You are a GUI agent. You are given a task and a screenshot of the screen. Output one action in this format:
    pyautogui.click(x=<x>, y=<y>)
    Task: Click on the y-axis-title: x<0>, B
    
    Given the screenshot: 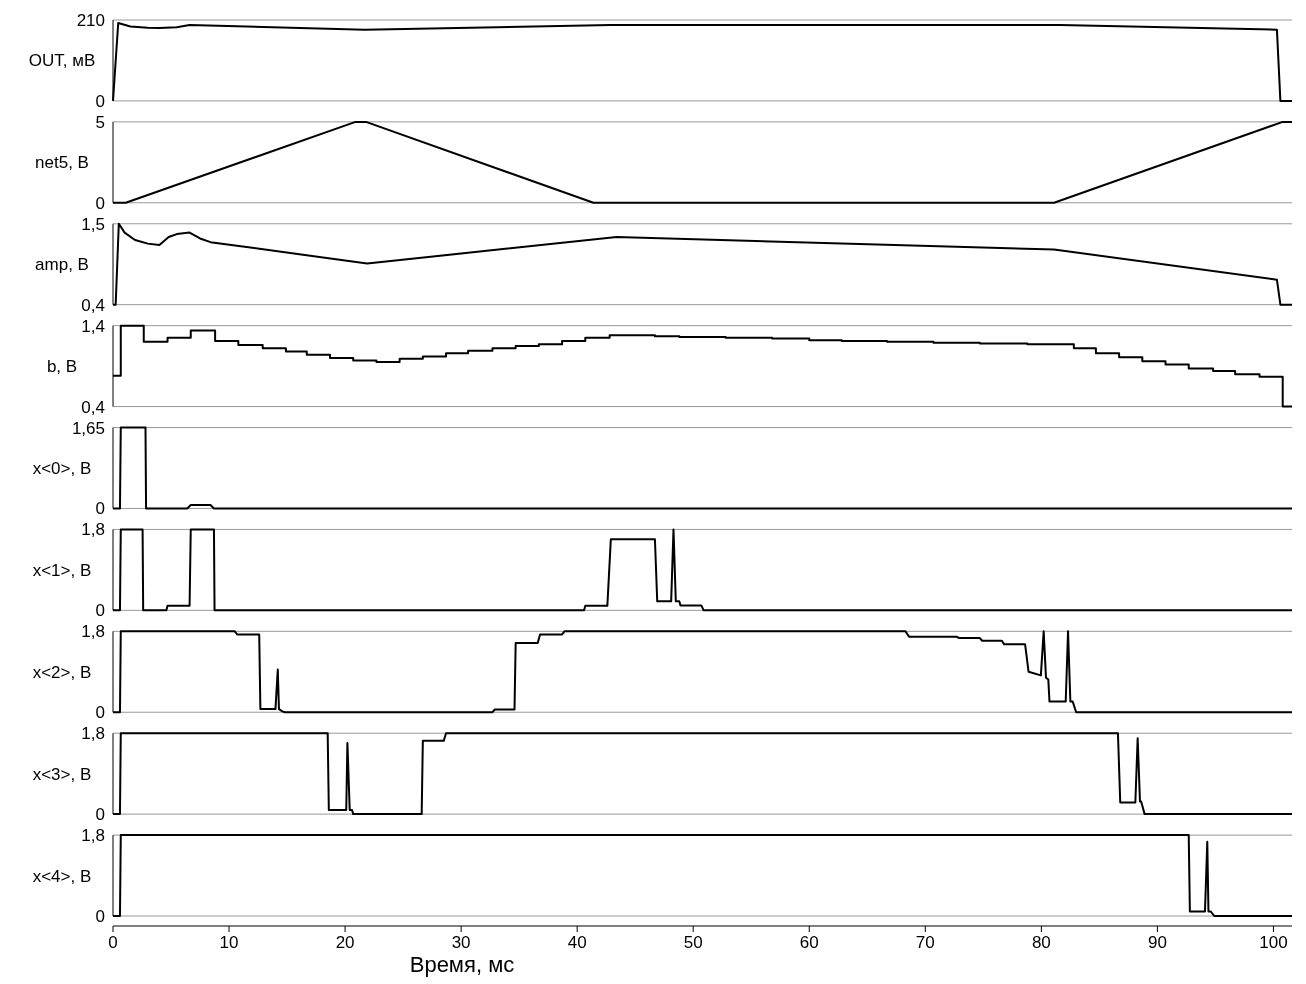 What is the action you would take?
    pyautogui.click(x=62, y=468)
    